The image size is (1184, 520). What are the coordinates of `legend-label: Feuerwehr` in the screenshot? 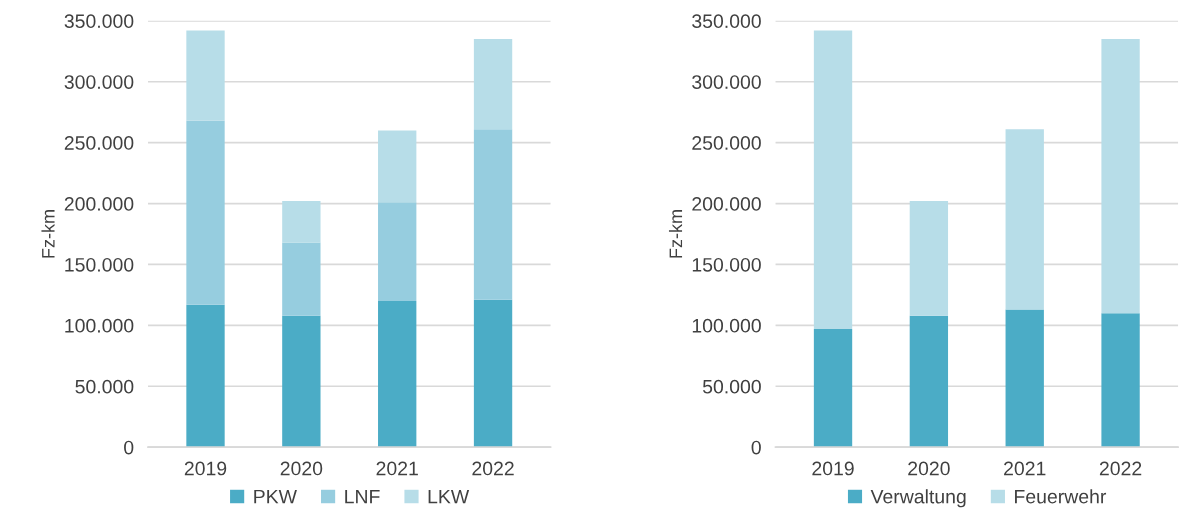 It's located at (1061, 496).